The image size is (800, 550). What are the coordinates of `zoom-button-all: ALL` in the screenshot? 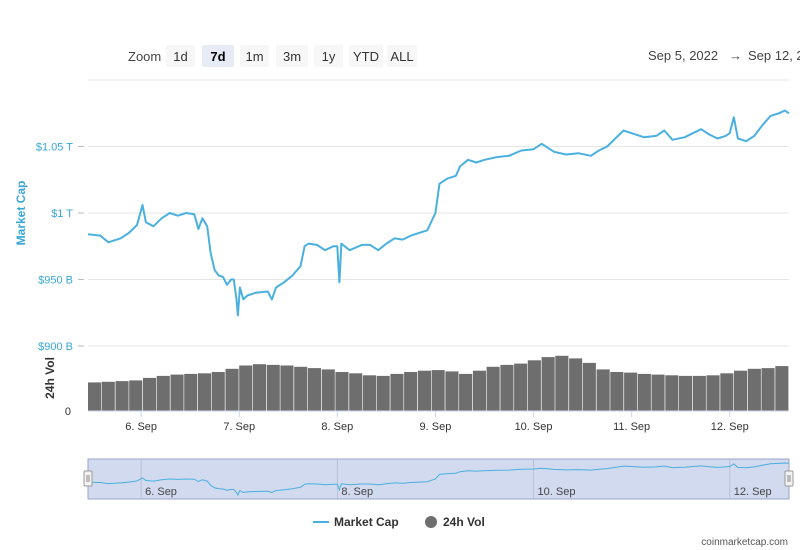 It's located at (402, 56).